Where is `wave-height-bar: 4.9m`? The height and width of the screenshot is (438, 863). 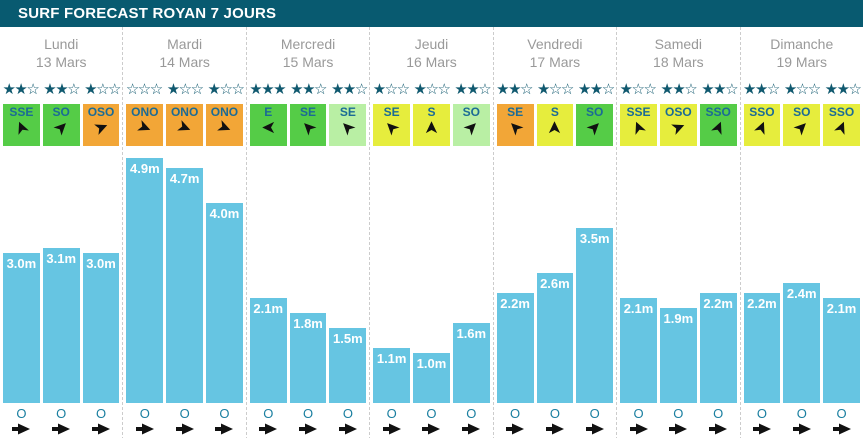 wave-height-bar: 4.9m is located at coordinates (145, 280).